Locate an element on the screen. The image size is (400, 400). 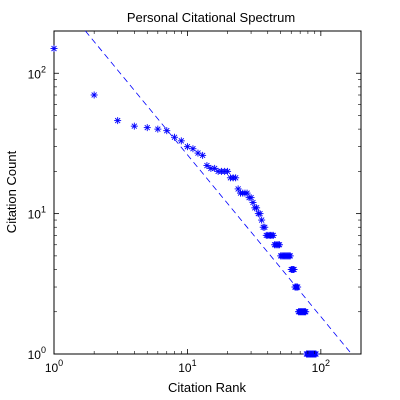
x-tick-label: 10² is located at coordinates (321, 366).